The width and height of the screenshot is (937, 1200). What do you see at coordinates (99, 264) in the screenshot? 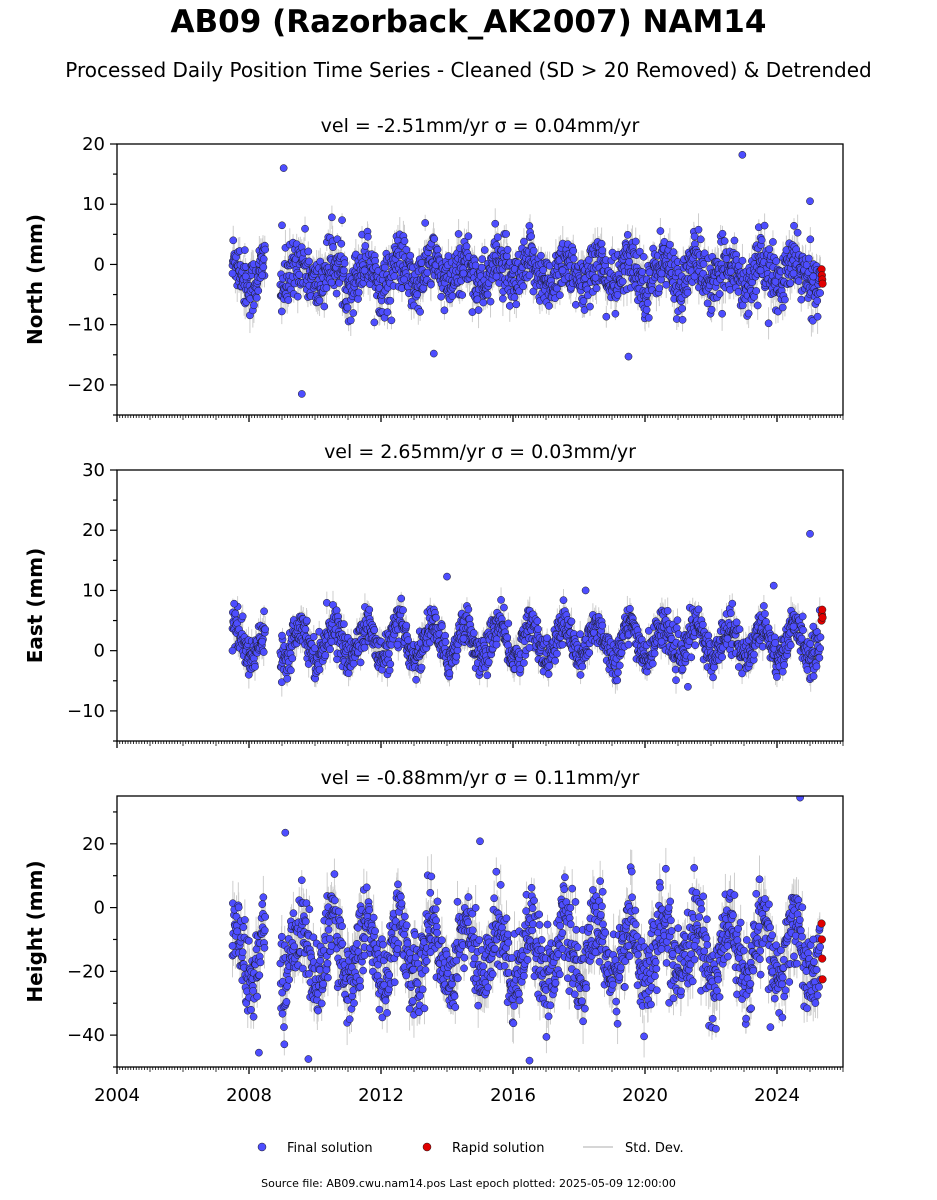
I see `y-tick-label: 0` at bounding box center [99, 264].